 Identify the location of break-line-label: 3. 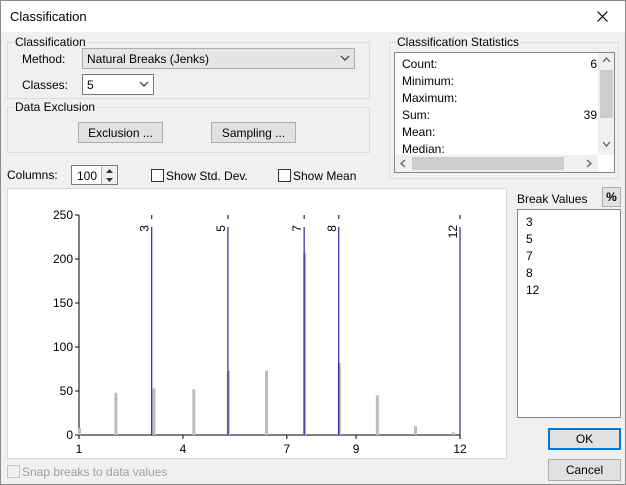
(145, 228).